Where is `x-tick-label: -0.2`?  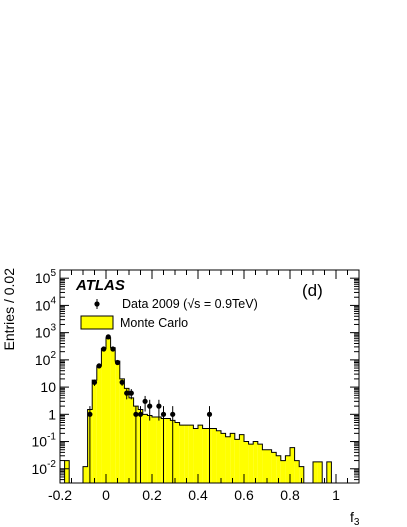
x-tick-label: -0.2 is located at coordinates (60, 495).